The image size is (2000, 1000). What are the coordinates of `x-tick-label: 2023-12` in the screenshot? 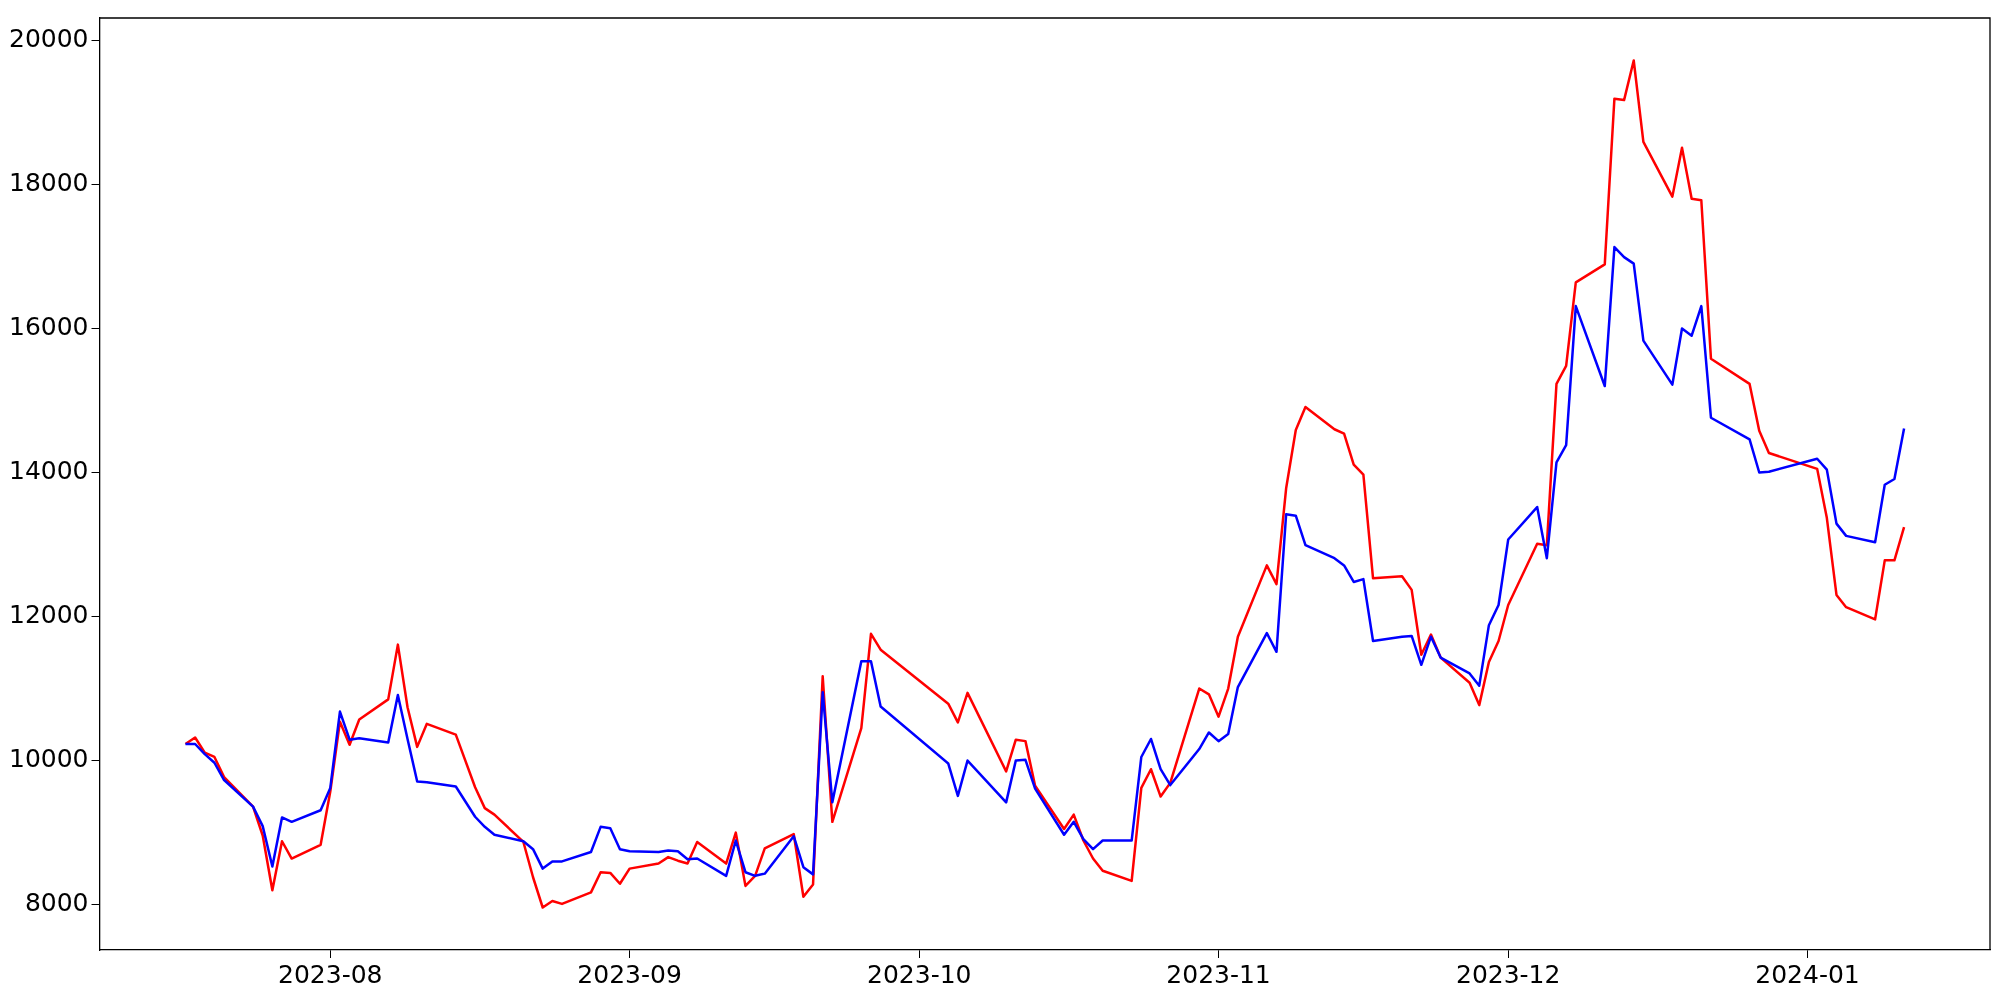 It's located at (1508, 974).